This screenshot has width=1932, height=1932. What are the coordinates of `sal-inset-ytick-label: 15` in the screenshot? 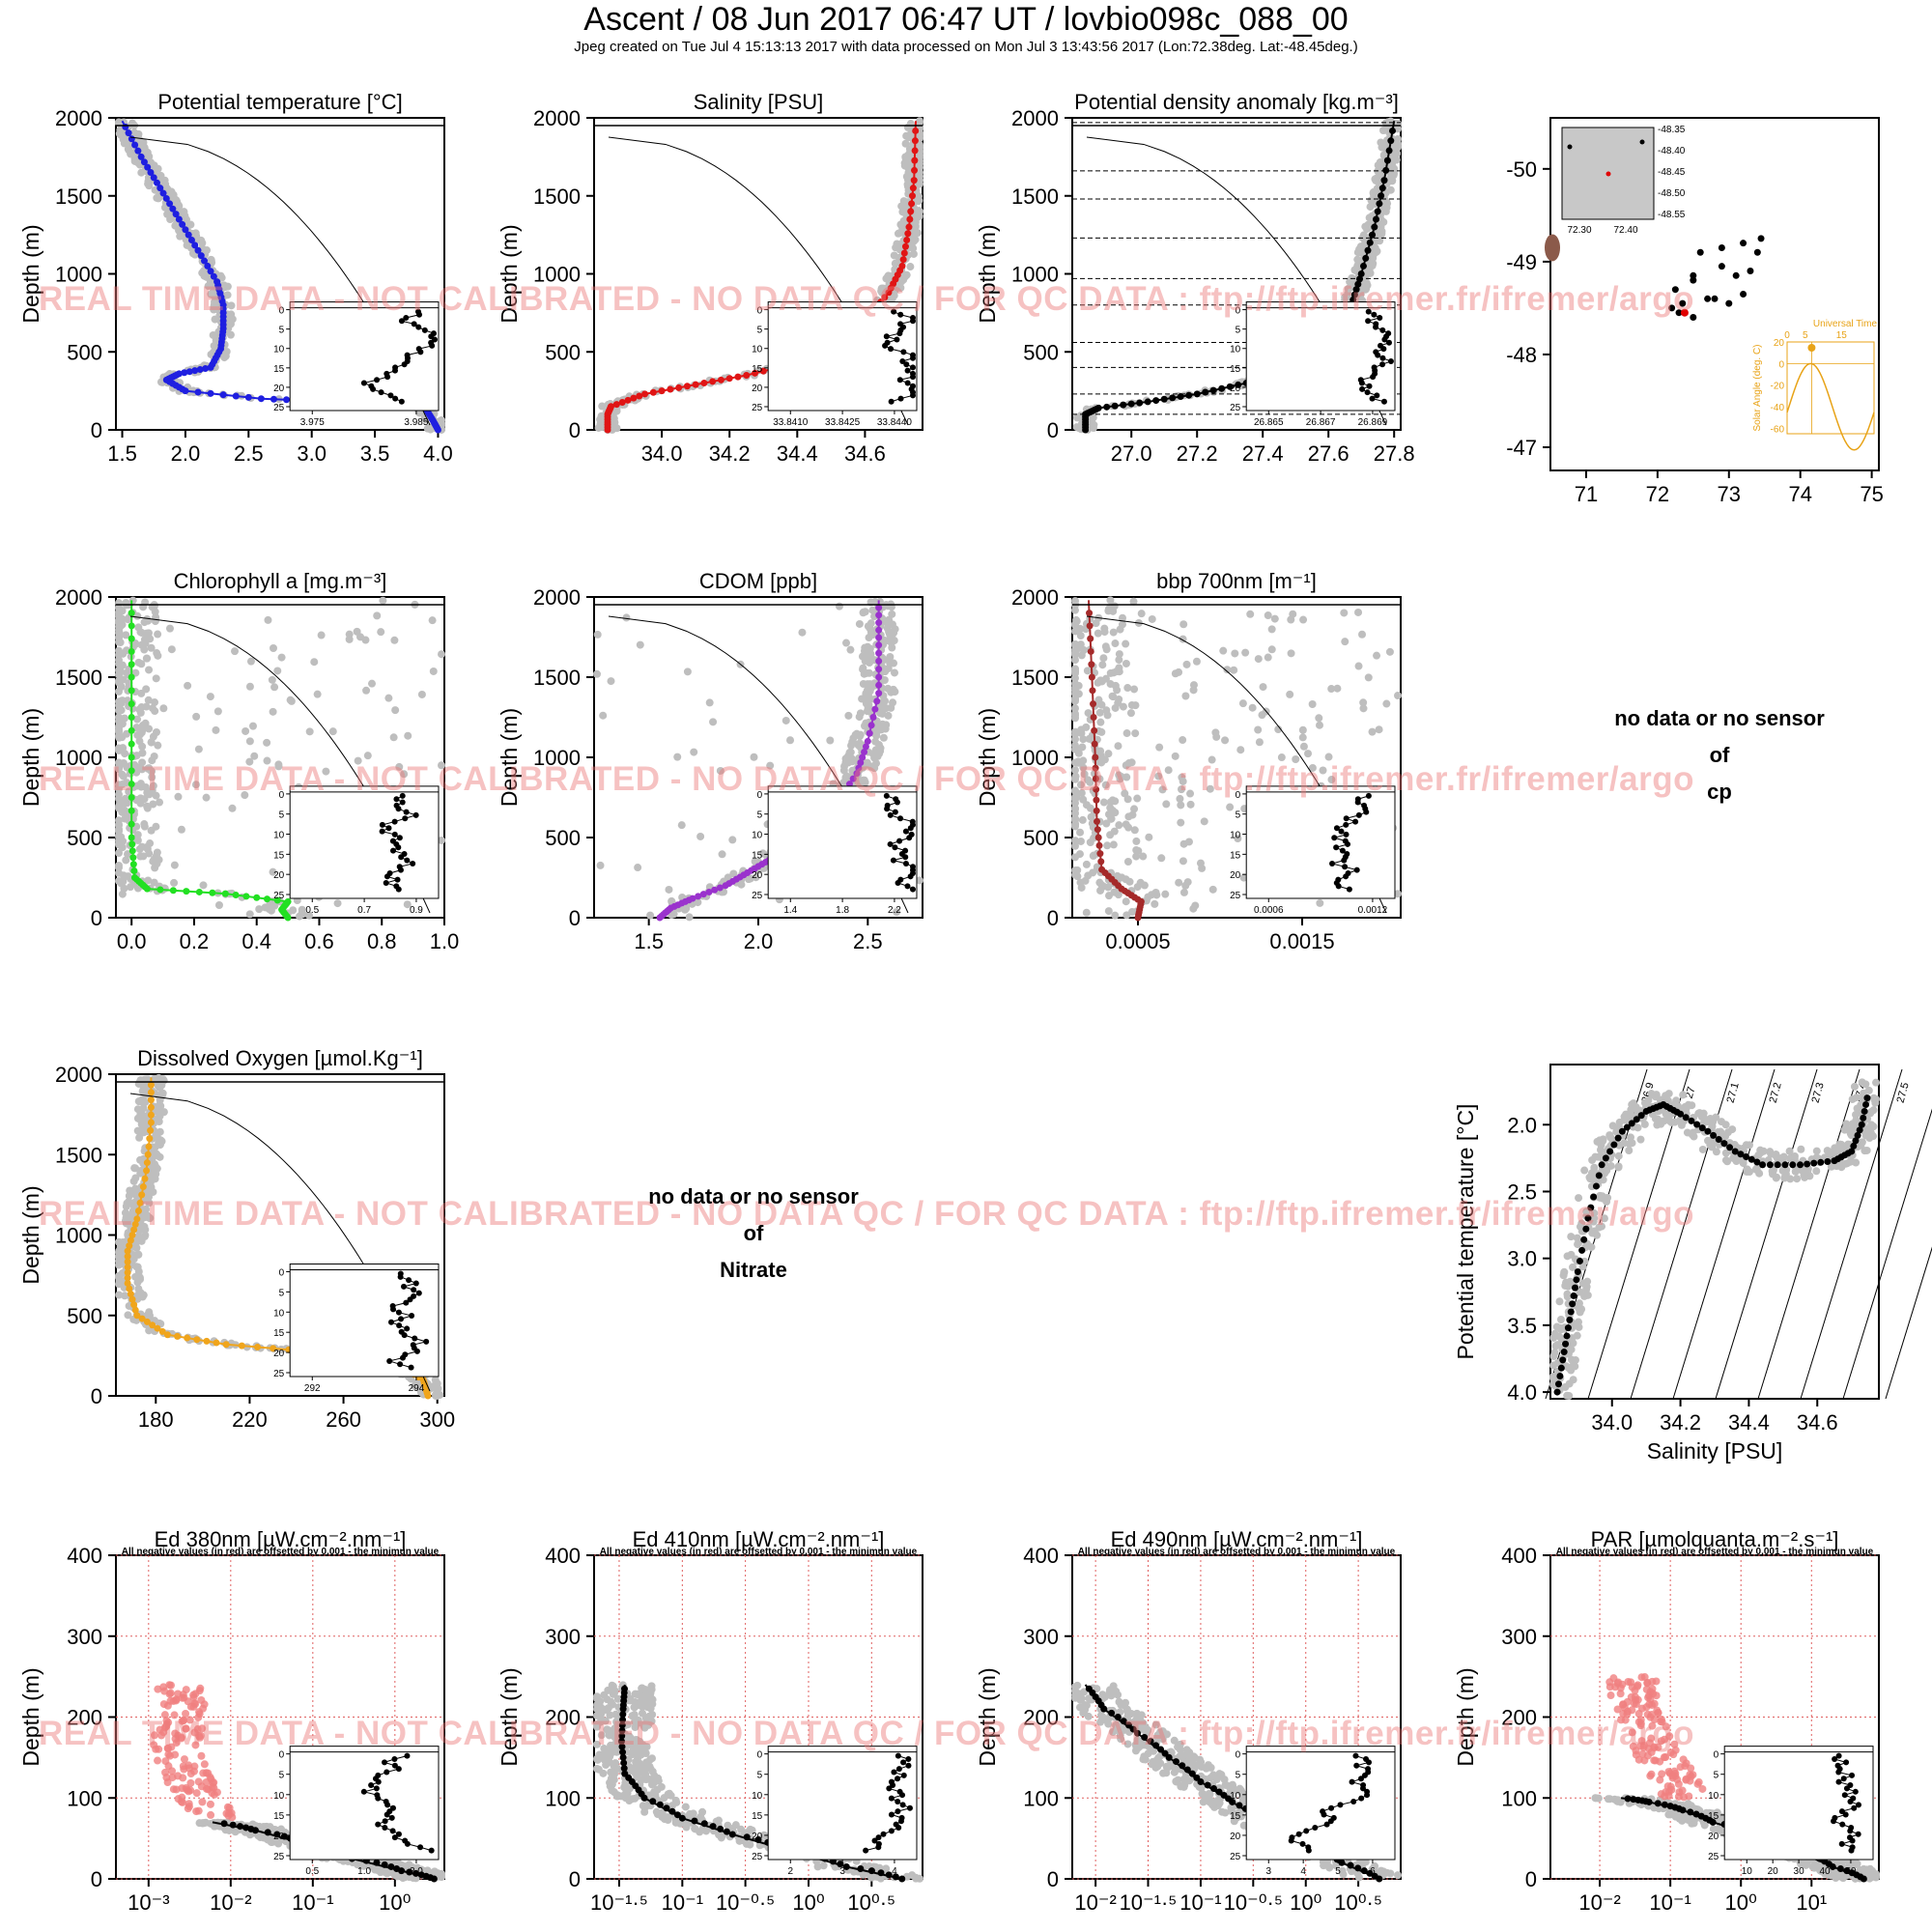 It's located at (757, 369).